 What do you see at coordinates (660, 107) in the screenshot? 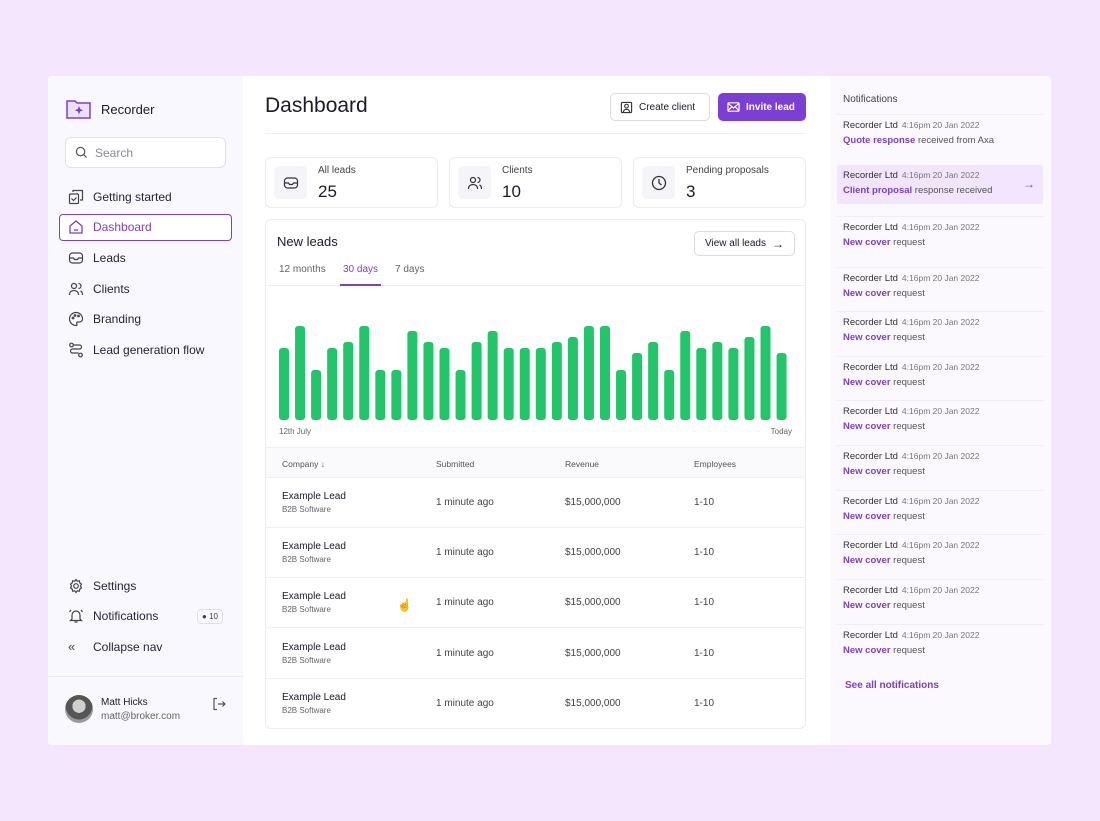
I see `create-client-button: Create client` at bounding box center [660, 107].